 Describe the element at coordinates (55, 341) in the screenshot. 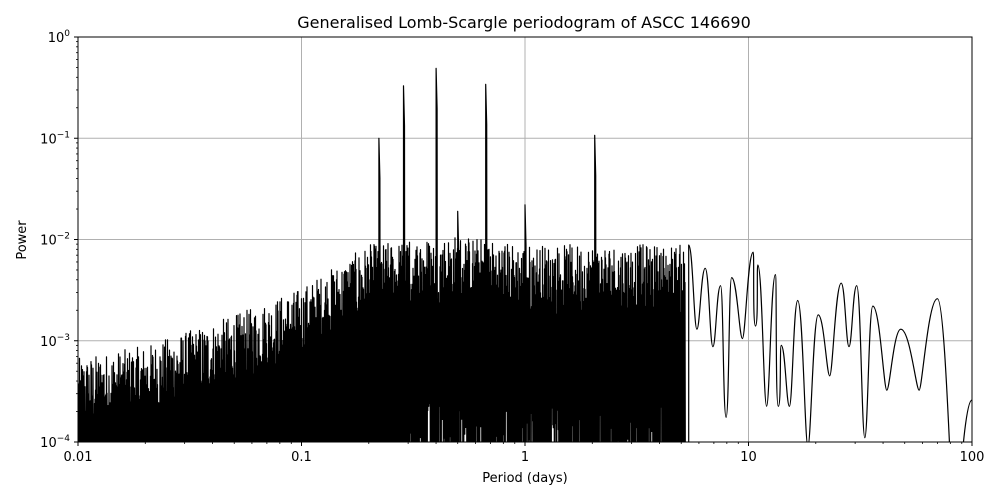

I see `y-tick-label: 10⁻³` at that location.